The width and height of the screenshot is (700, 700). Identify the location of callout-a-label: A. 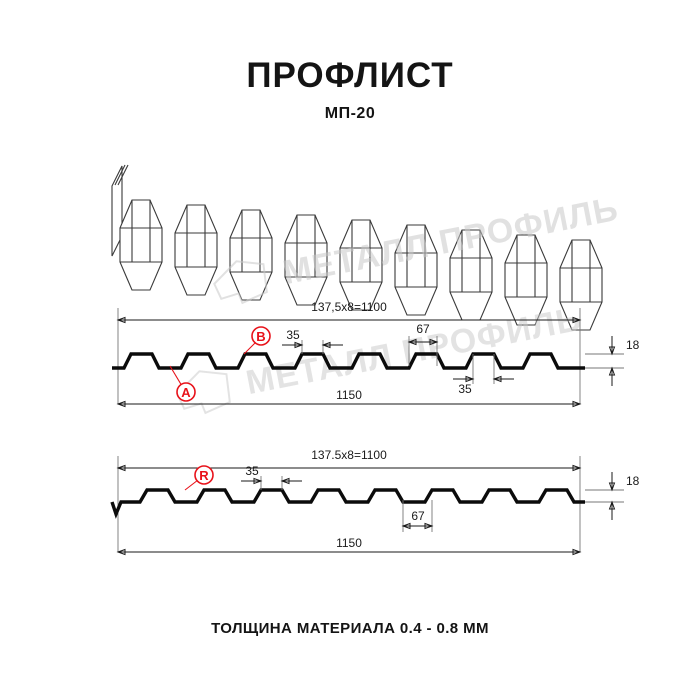
(186, 392).